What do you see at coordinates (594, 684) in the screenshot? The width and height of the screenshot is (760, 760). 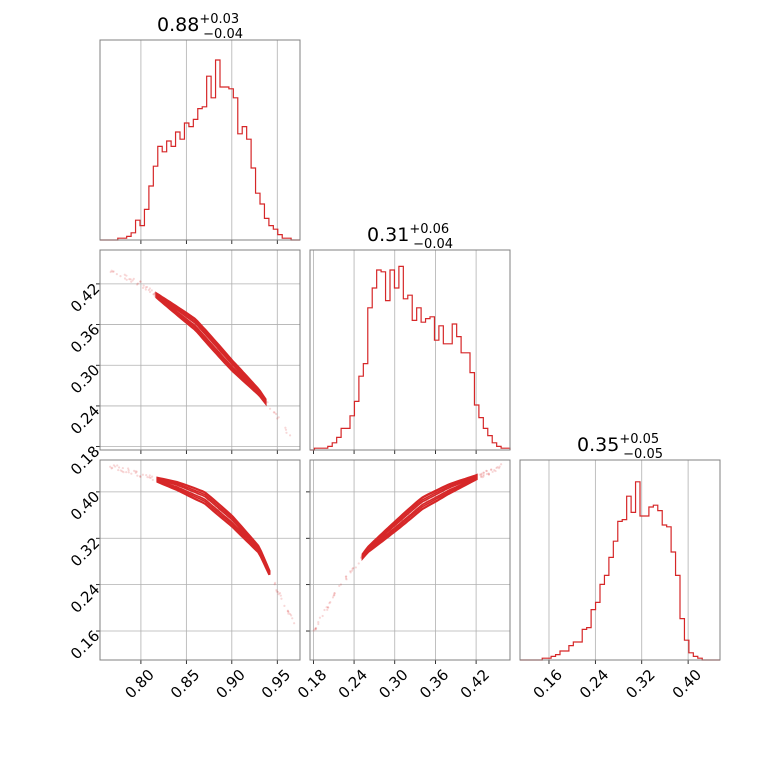 I see `x-tick-label: 0.24` at bounding box center [594, 684].